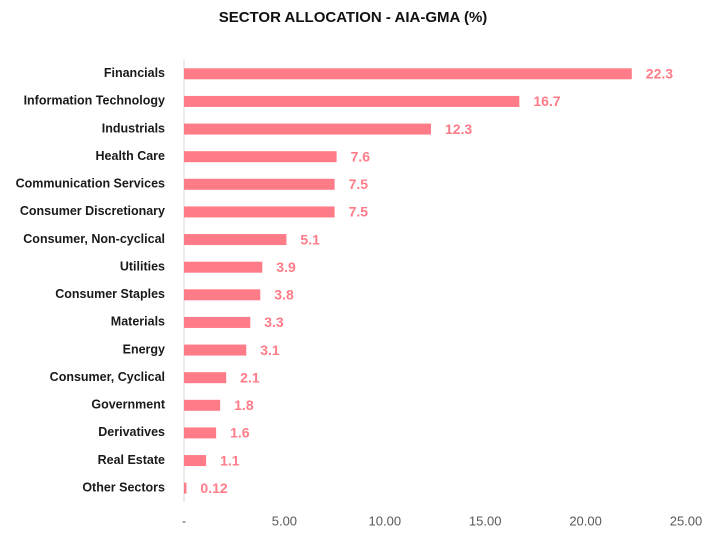  I want to click on y-tick-label: Information Technology, so click(94, 101).